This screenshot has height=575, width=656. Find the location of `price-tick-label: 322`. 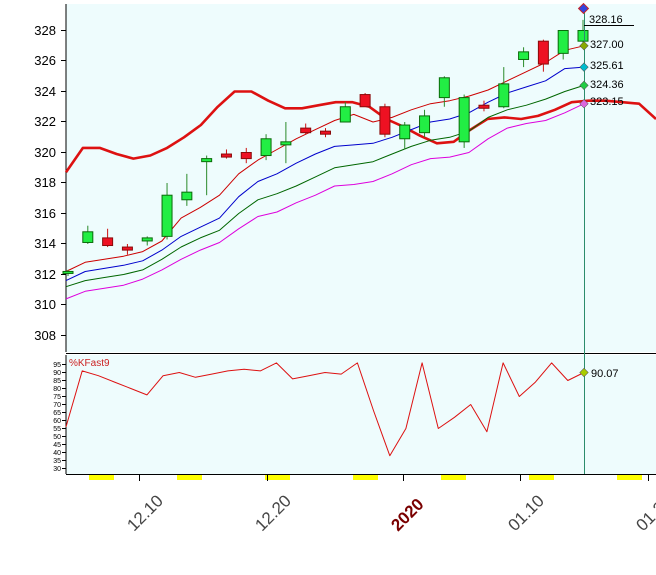

price-tick-label: 322 is located at coordinates (45, 121).